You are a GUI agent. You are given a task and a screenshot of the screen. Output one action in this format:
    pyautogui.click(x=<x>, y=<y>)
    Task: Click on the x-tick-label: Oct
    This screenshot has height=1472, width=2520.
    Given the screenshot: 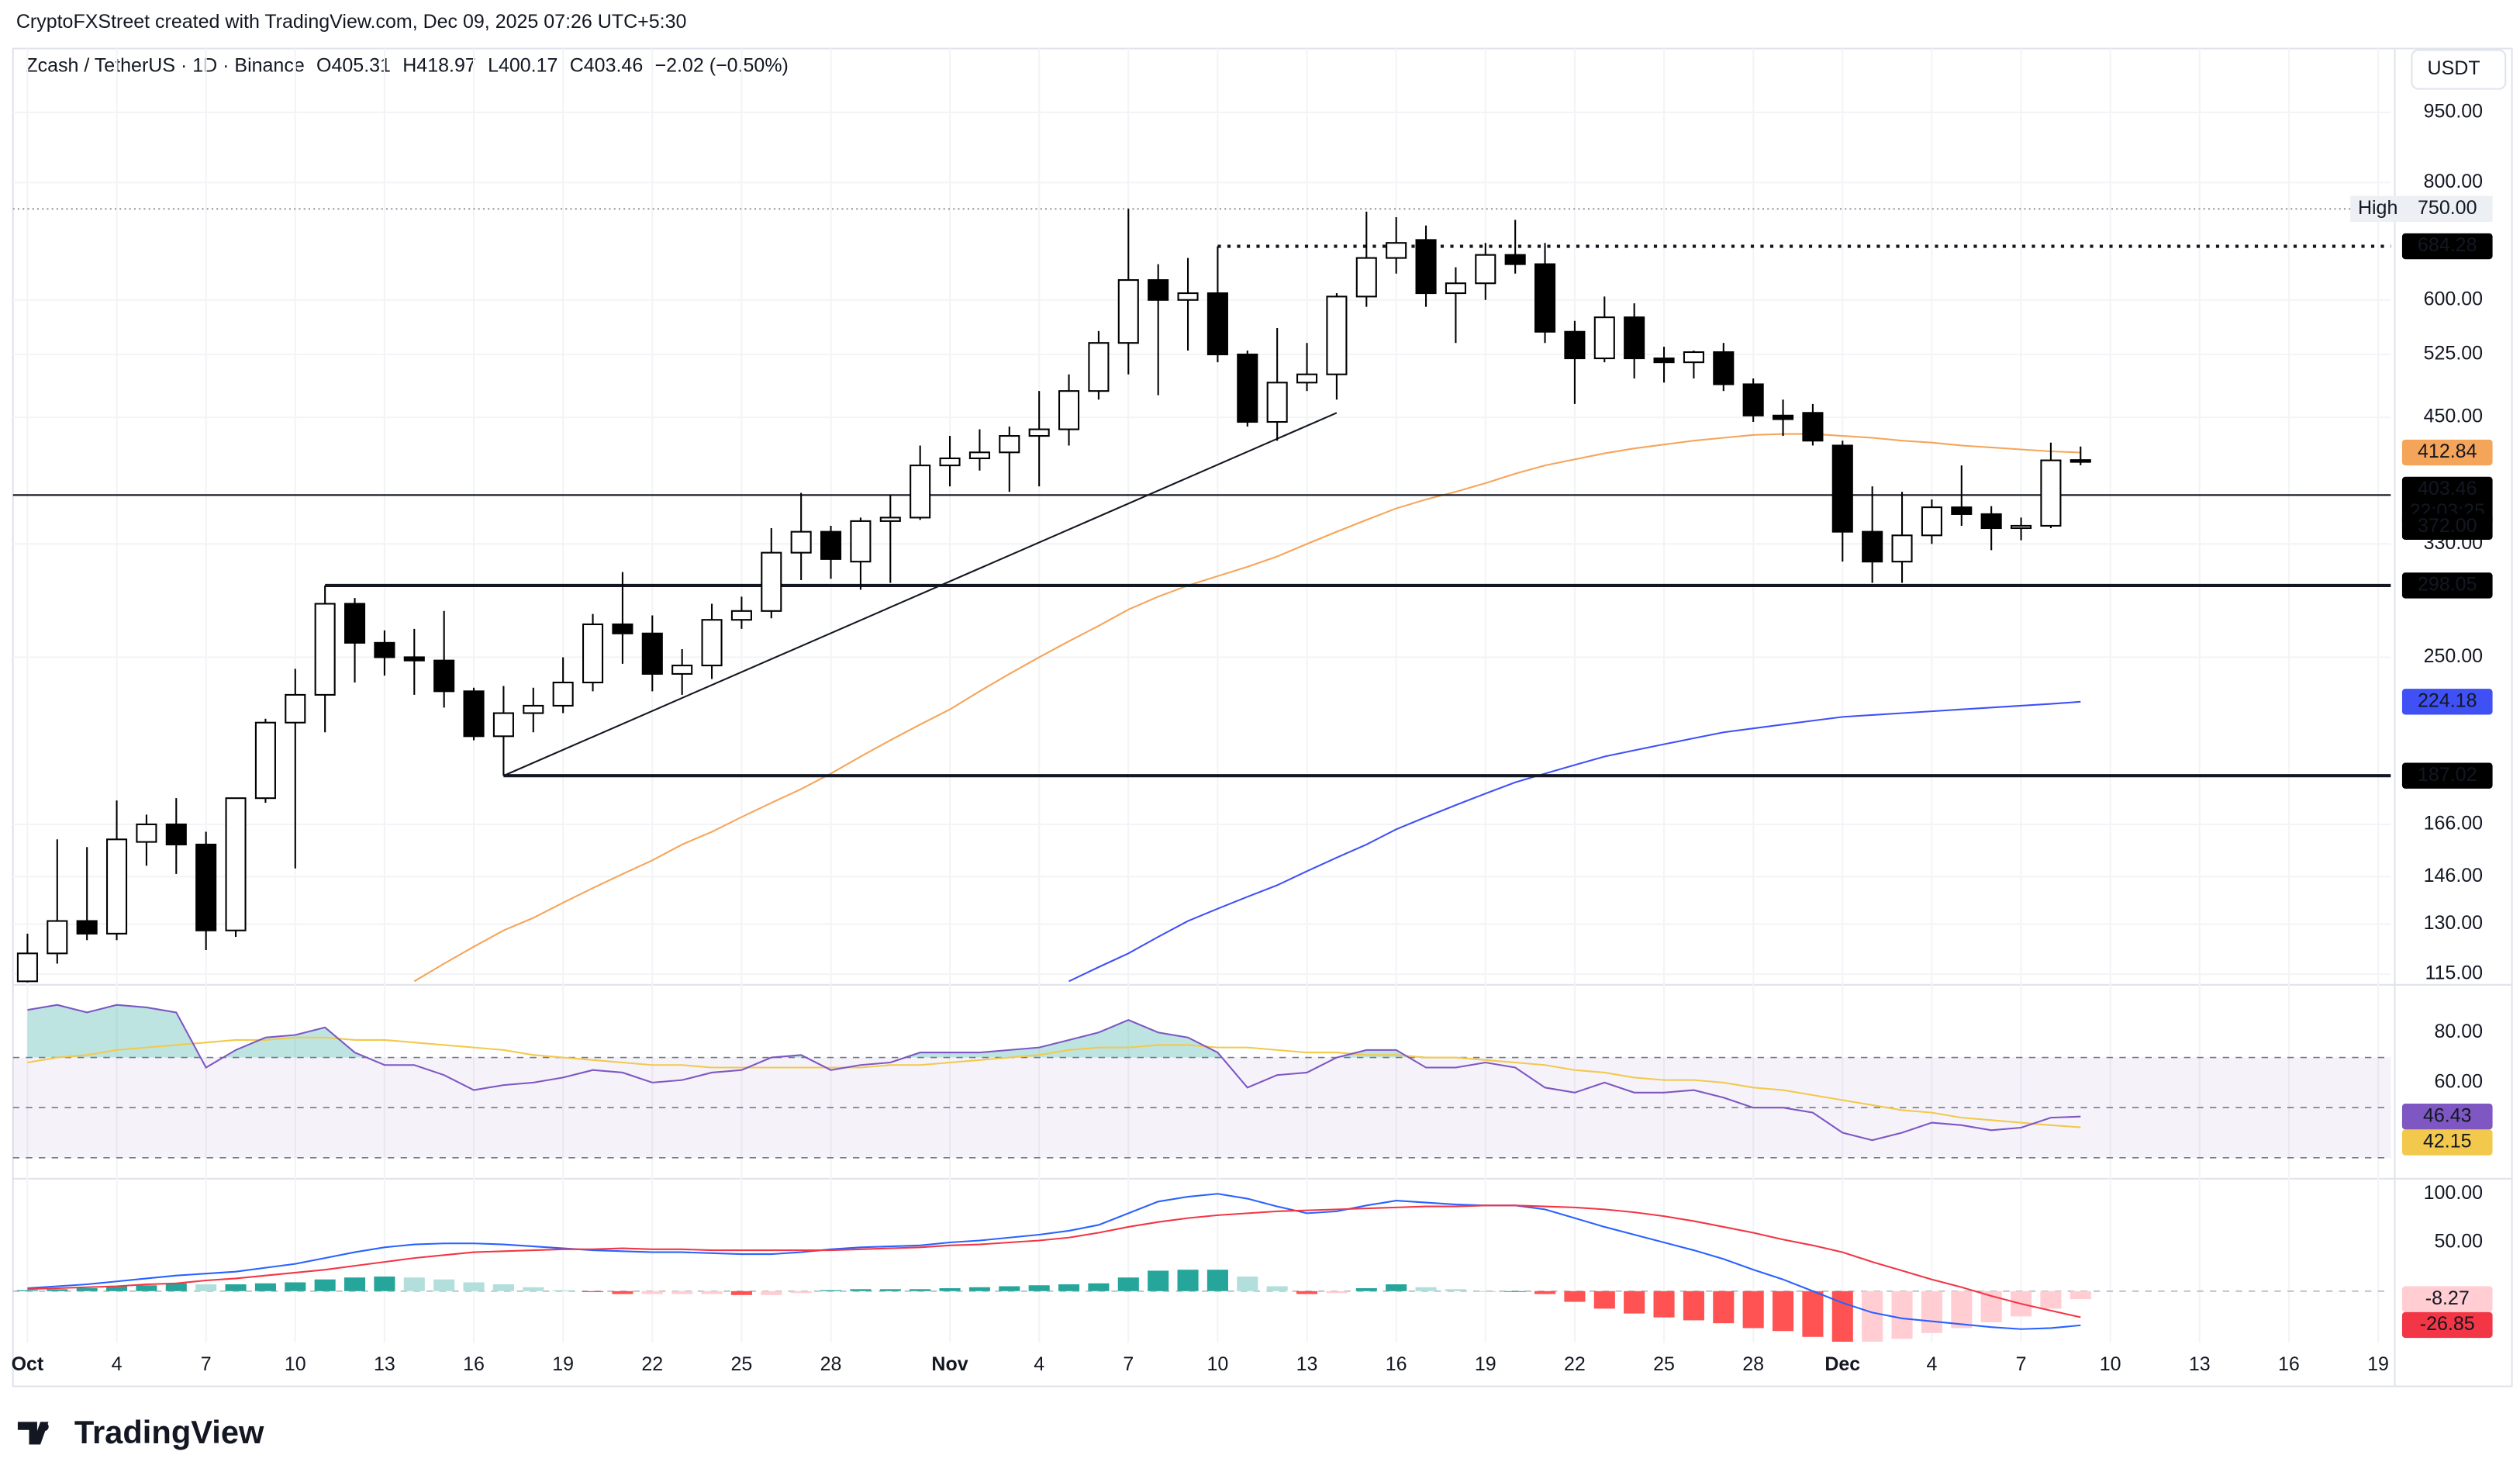 What is the action you would take?
    pyautogui.click(x=28, y=1364)
    